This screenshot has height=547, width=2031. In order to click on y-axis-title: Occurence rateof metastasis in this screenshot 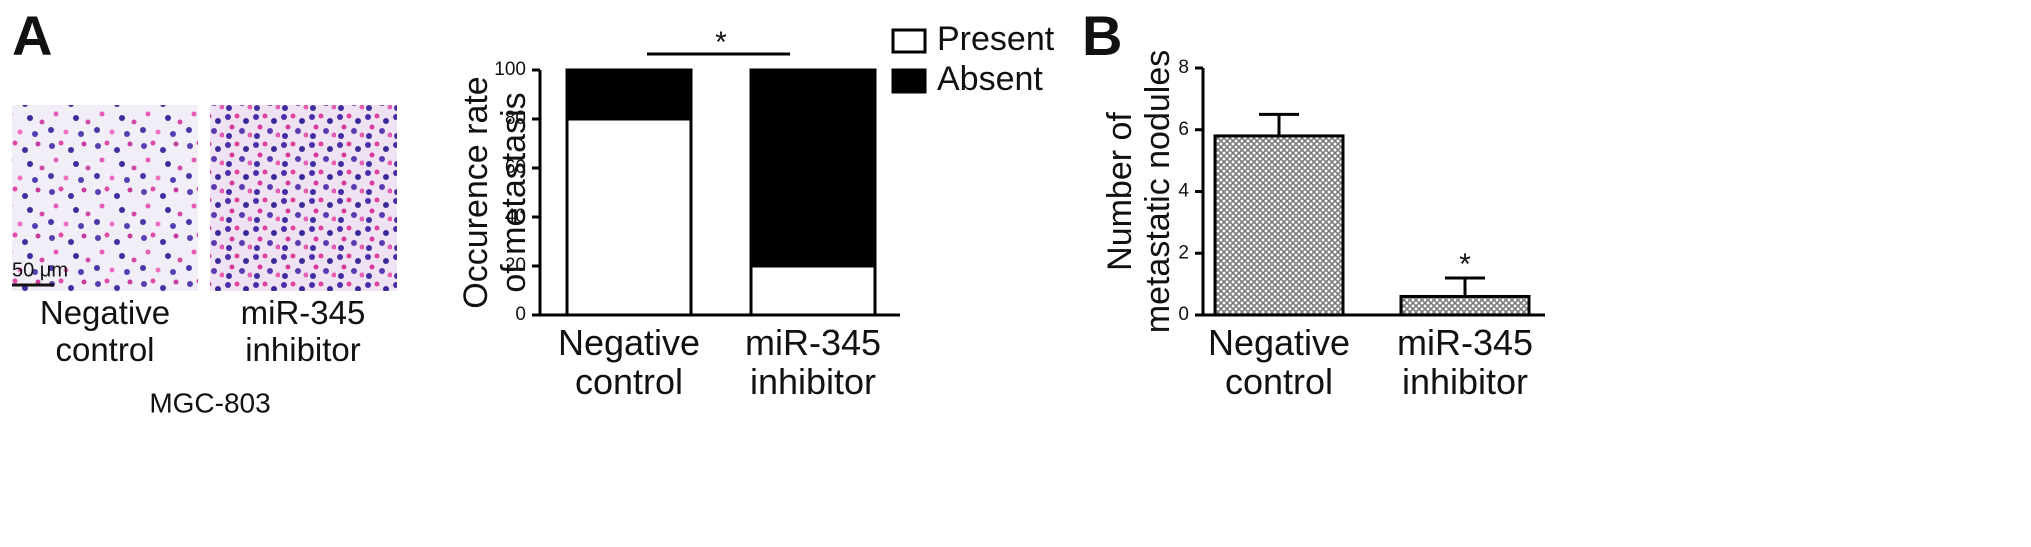, I will do `click(495, 192)`.